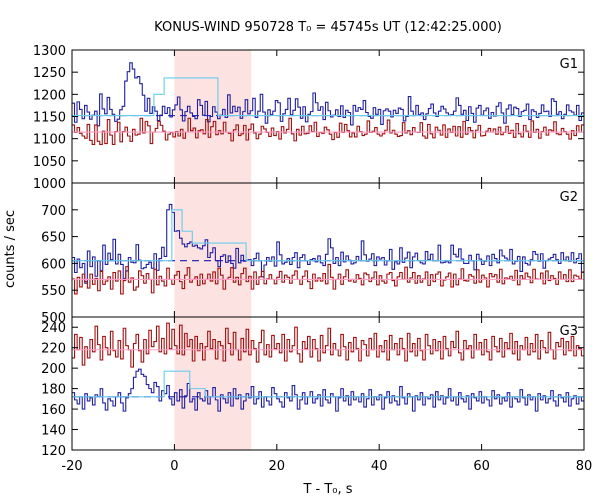  What do you see at coordinates (53, 390) in the screenshot?
I see `y-tick-label: 180` at bounding box center [53, 390].